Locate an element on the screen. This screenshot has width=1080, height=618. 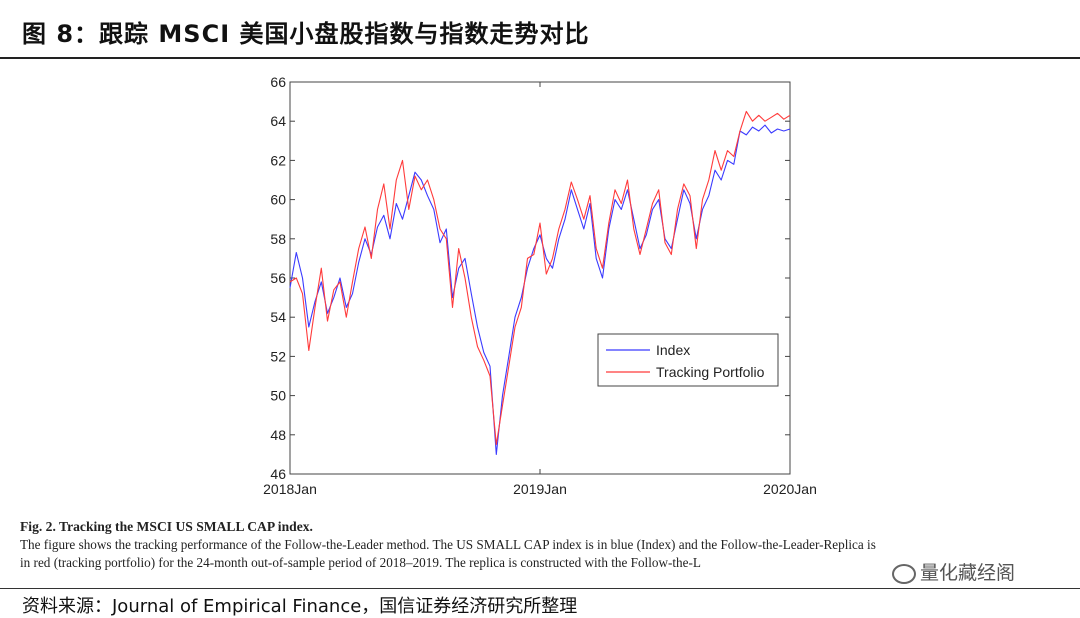
y-tick-label-8: 62 is located at coordinates (278, 160).